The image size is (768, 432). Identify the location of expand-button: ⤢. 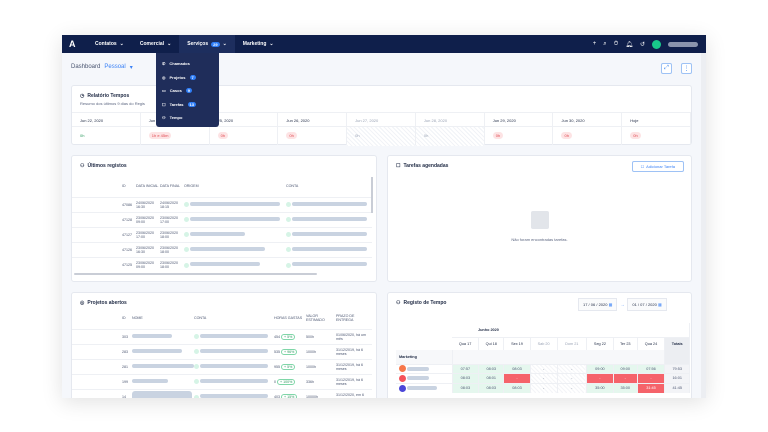
(666, 68).